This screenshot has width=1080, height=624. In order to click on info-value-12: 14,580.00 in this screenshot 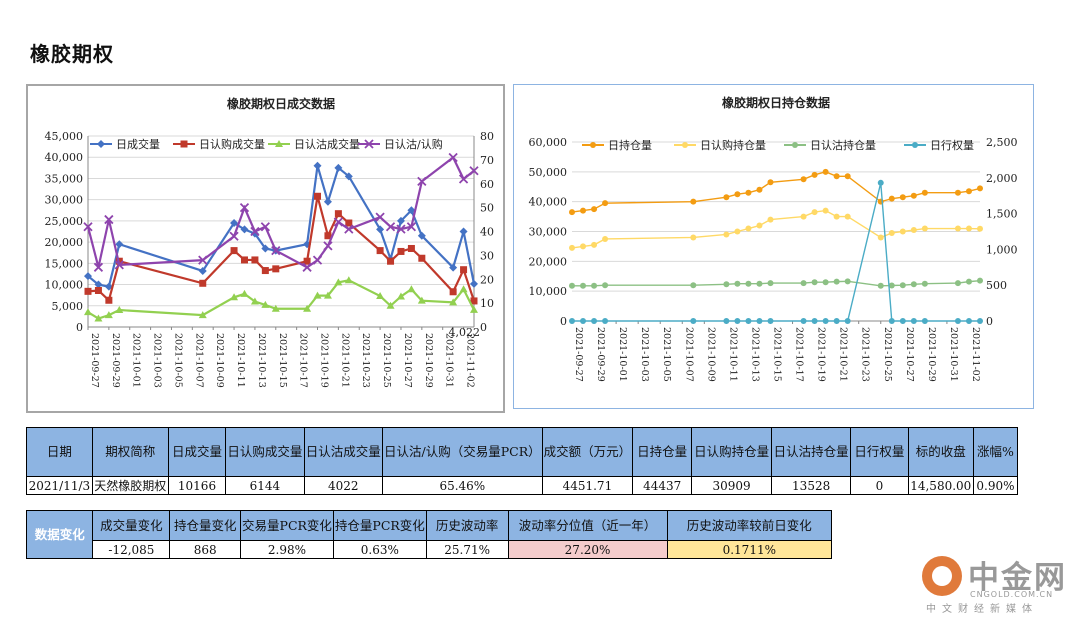, I will do `click(940, 485)`.